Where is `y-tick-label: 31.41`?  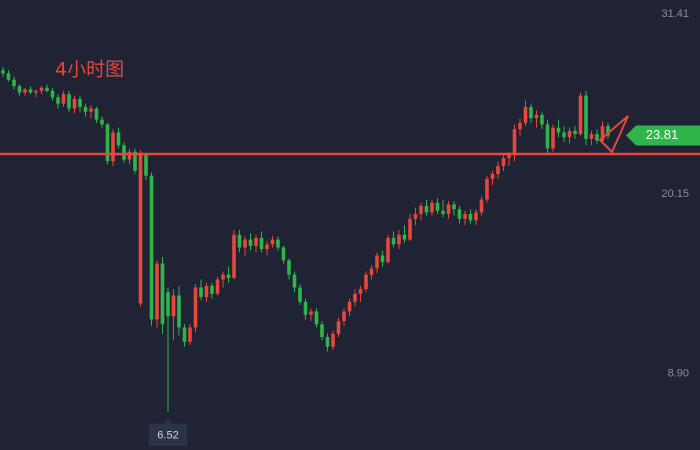 y-tick-label: 31.41 is located at coordinates (675, 14).